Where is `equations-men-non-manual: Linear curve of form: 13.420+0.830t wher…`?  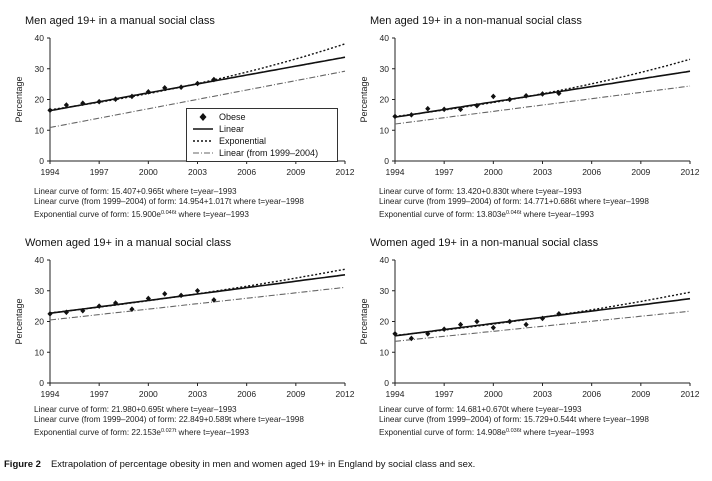
equations-men-non-manual: Linear curve of form: 13.420+0.830t wher… is located at coordinates (514, 203).